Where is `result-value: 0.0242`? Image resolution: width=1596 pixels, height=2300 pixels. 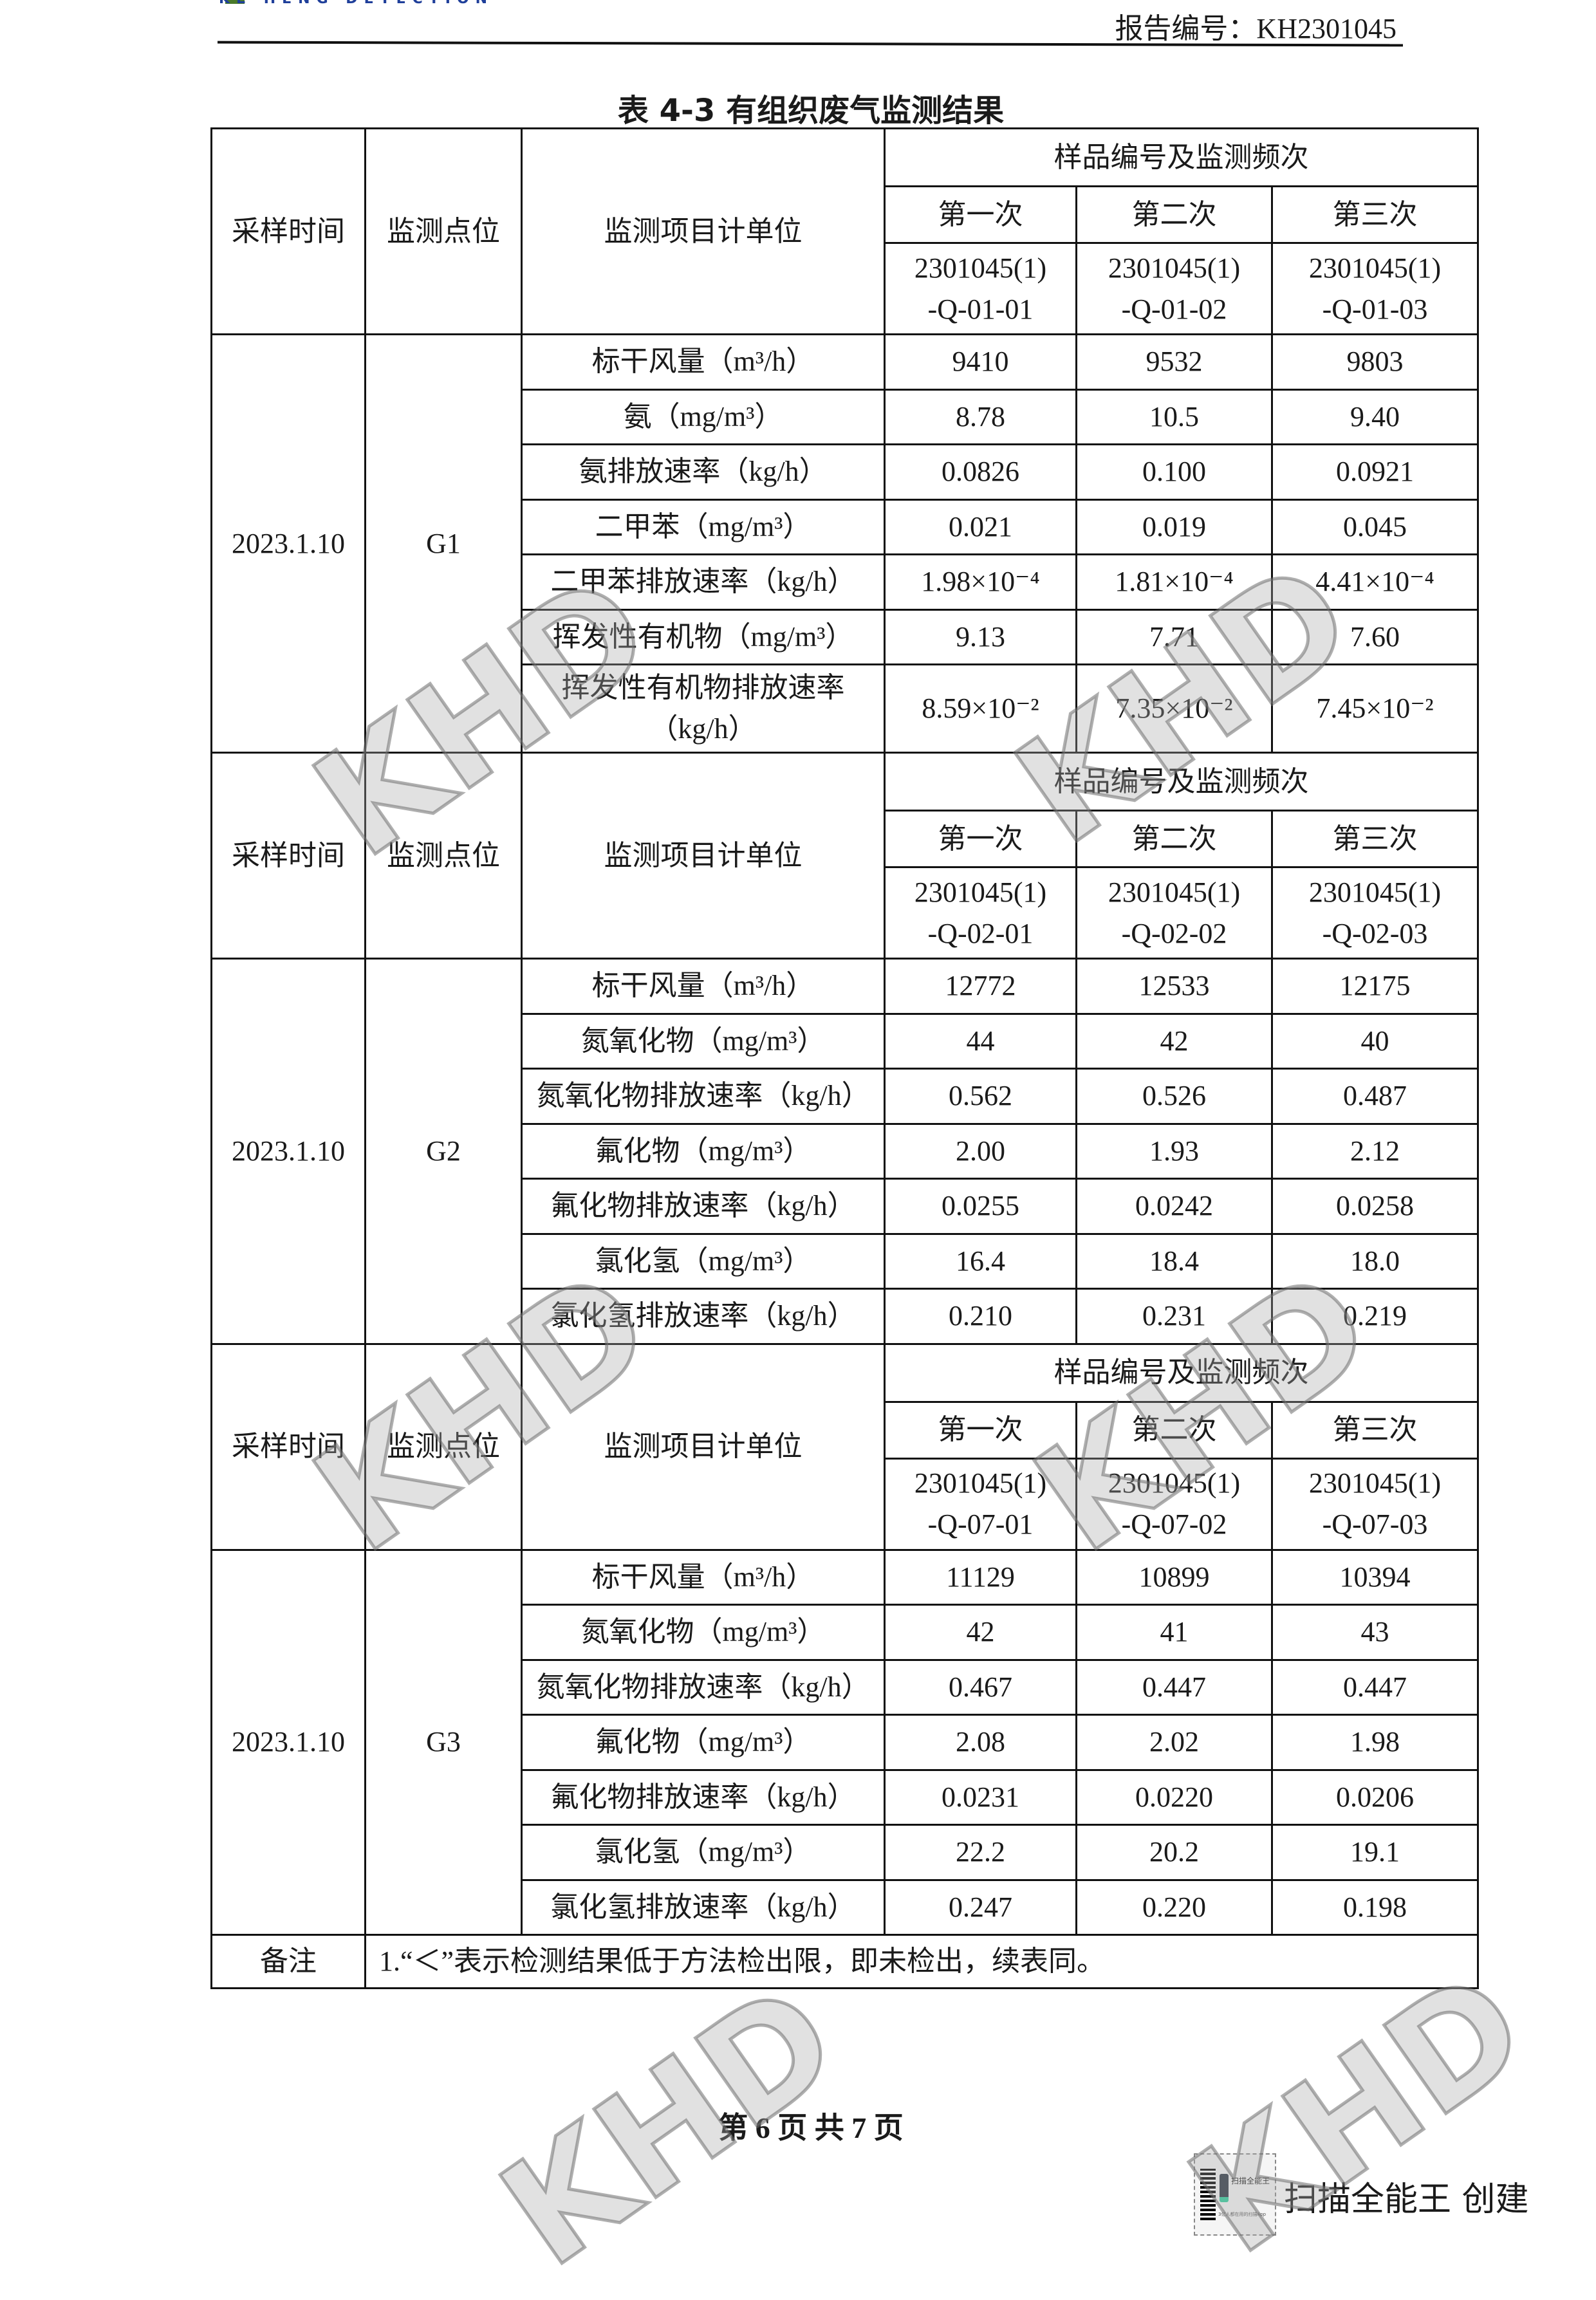 result-value: 0.0242 is located at coordinates (1174, 1206).